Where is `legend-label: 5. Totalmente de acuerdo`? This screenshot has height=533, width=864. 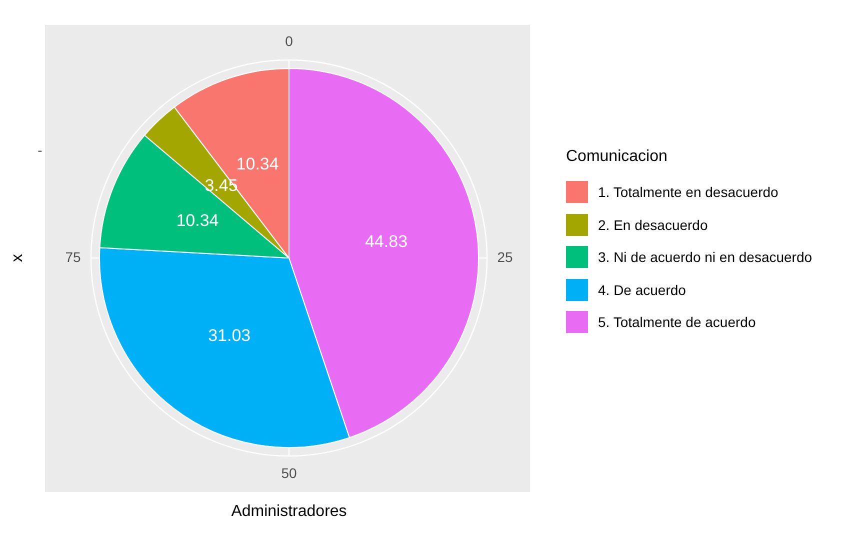
legend-label: 5. Totalmente de acuerdo is located at coordinates (677, 322).